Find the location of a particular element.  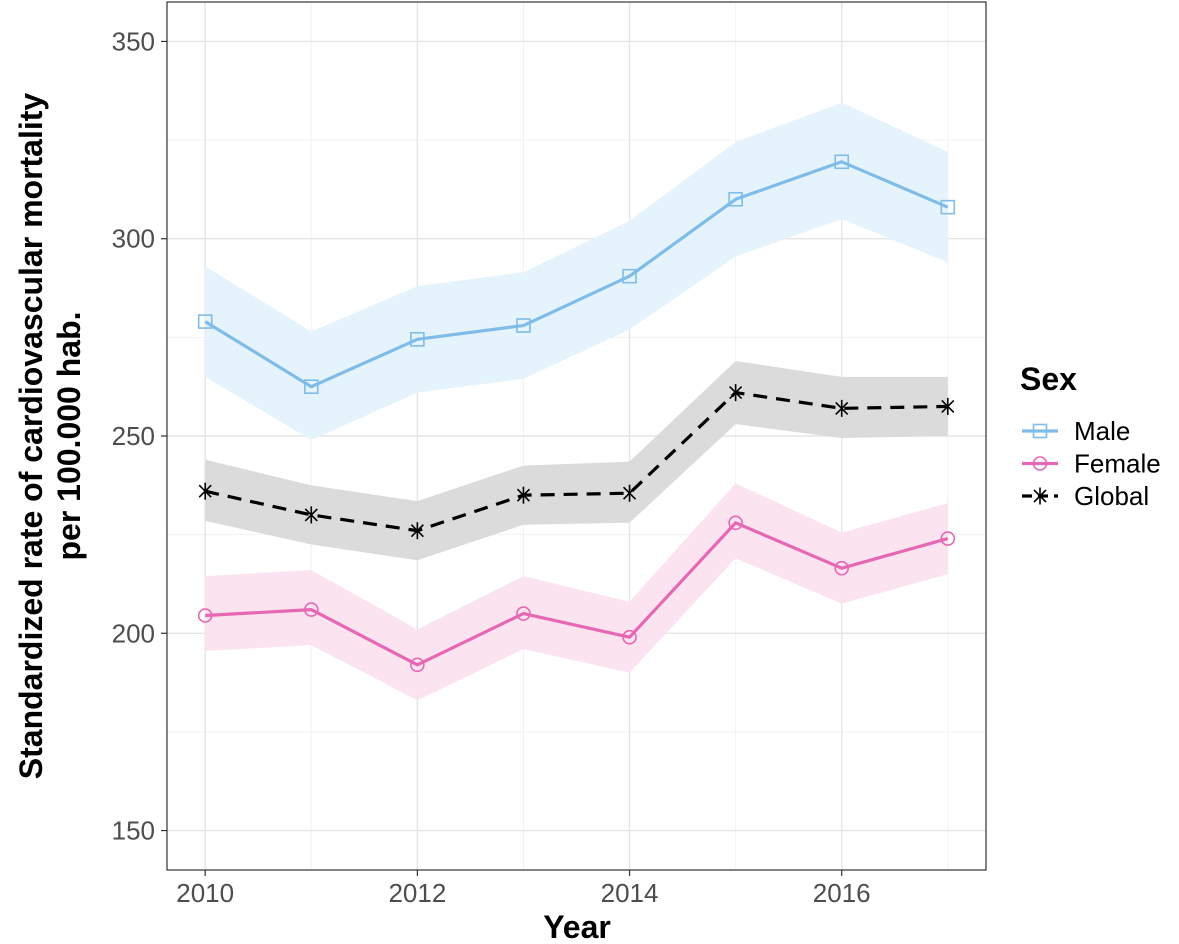

x-axis-title: Year is located at coordinates (577, 926).